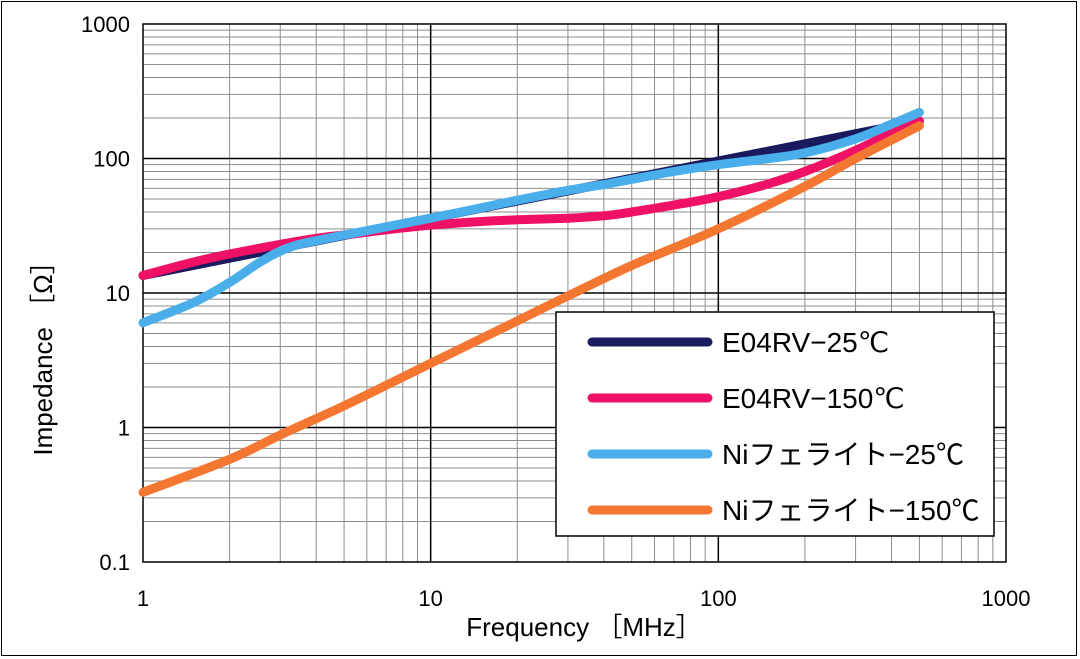 The width and height of the screenshot is (1080, 659). I want to click on y-tick-label: 0.1, so click(114, 562).